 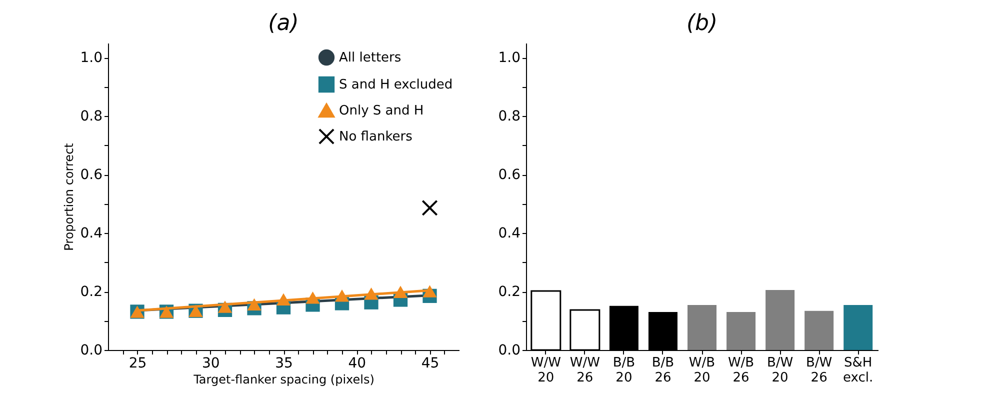 What do you see at coordinates (283, 379) in the screenshot?
I see `x-axis-title: Target-flanker spacing (pixels)` at bounding box center [283, 379].